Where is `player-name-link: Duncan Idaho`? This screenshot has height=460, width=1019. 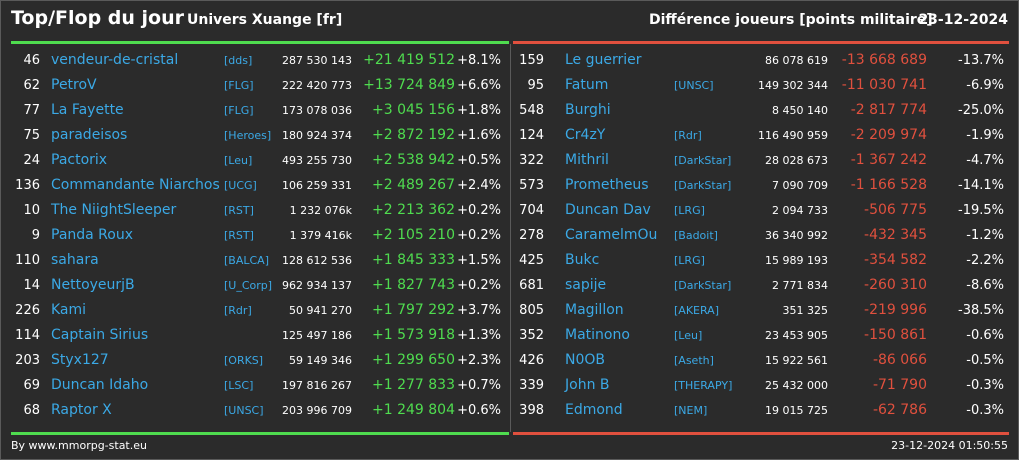
player-name-link: Duncan Idaho is located at coordinates (100, 385).